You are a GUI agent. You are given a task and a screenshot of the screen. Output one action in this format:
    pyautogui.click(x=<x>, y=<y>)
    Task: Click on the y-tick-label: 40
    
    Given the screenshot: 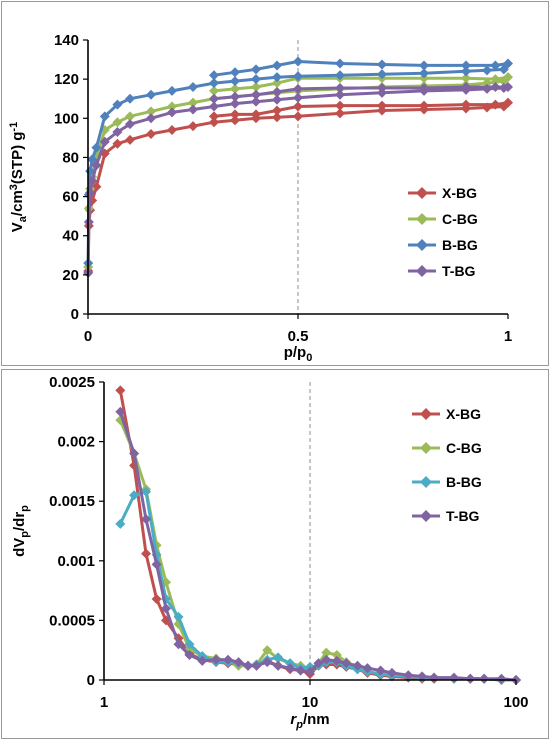 What is the action you would take?
    pyautogui.click(x=70, y=236)
    